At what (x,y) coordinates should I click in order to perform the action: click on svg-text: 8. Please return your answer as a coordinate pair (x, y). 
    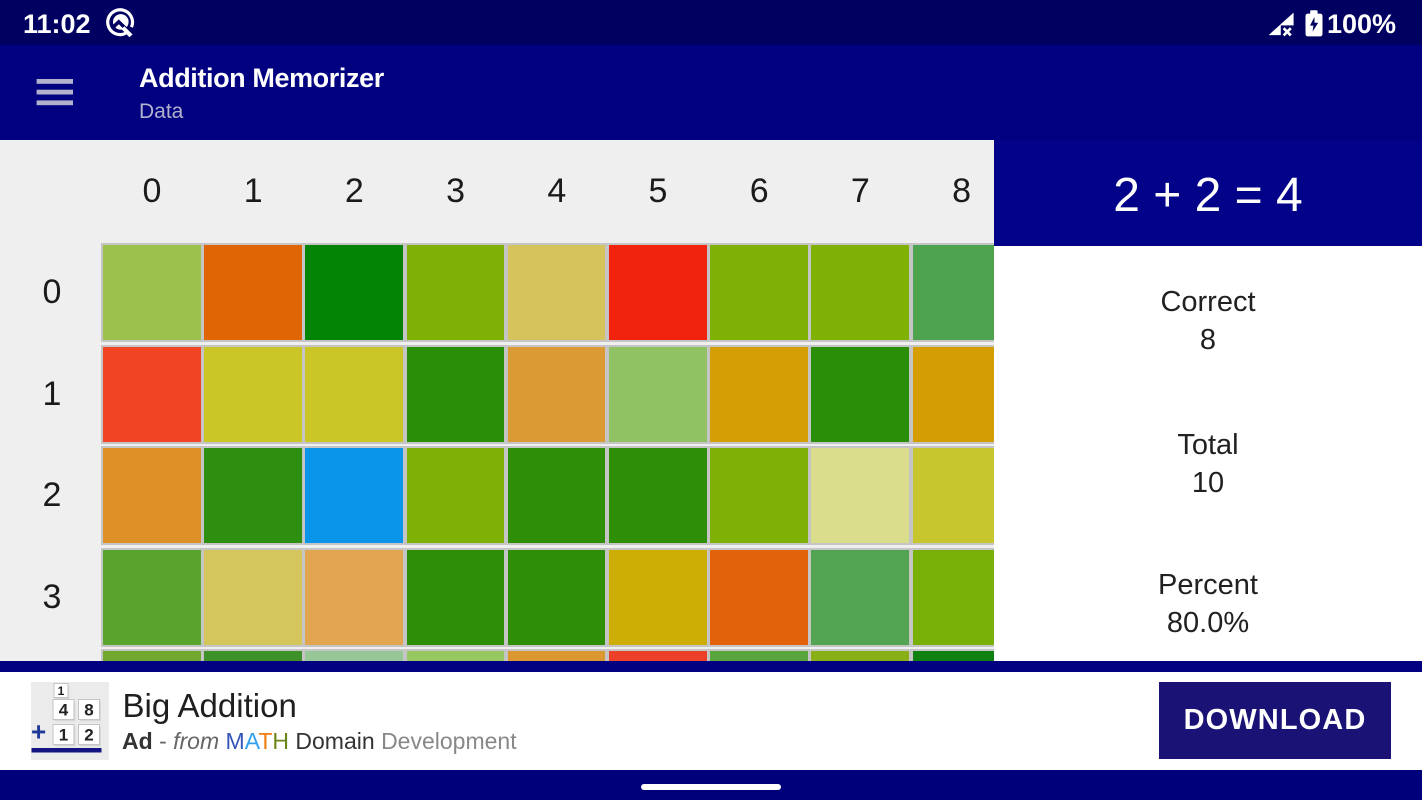
    Looking at the image, I should click on (88, 710).